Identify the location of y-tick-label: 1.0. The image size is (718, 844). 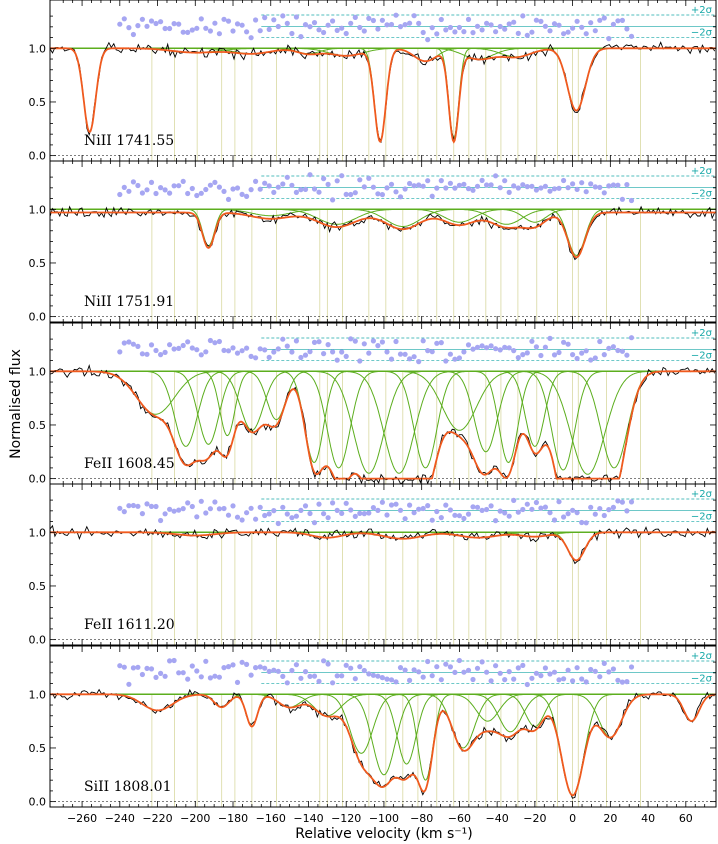
(38, 371).